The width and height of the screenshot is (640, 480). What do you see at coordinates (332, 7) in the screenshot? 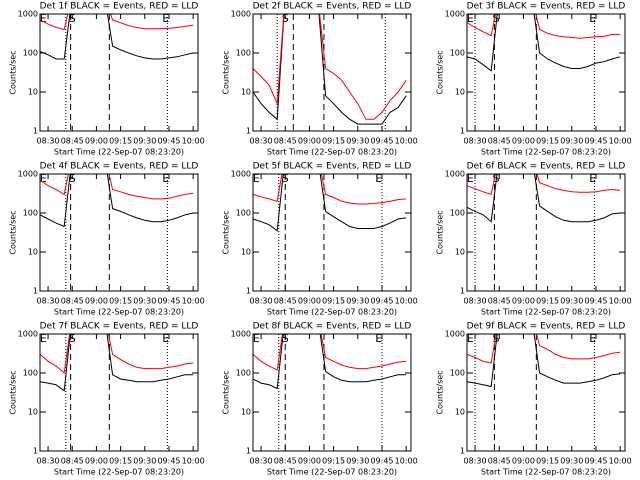
I see `chart-title: Det 2f BLACK = Events, RED = LLD` at bounding box center [332, 7].